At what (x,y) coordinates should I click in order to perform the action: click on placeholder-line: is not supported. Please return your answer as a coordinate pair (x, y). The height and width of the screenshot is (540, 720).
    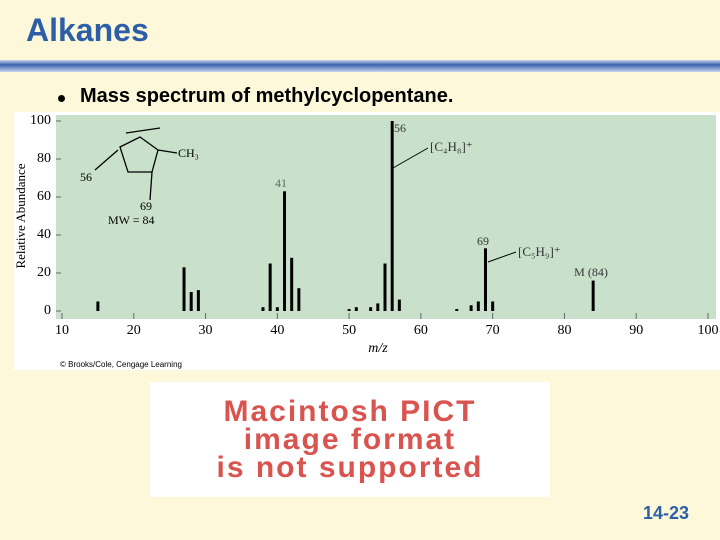
    Looking at the image, I should click on (350, 467).